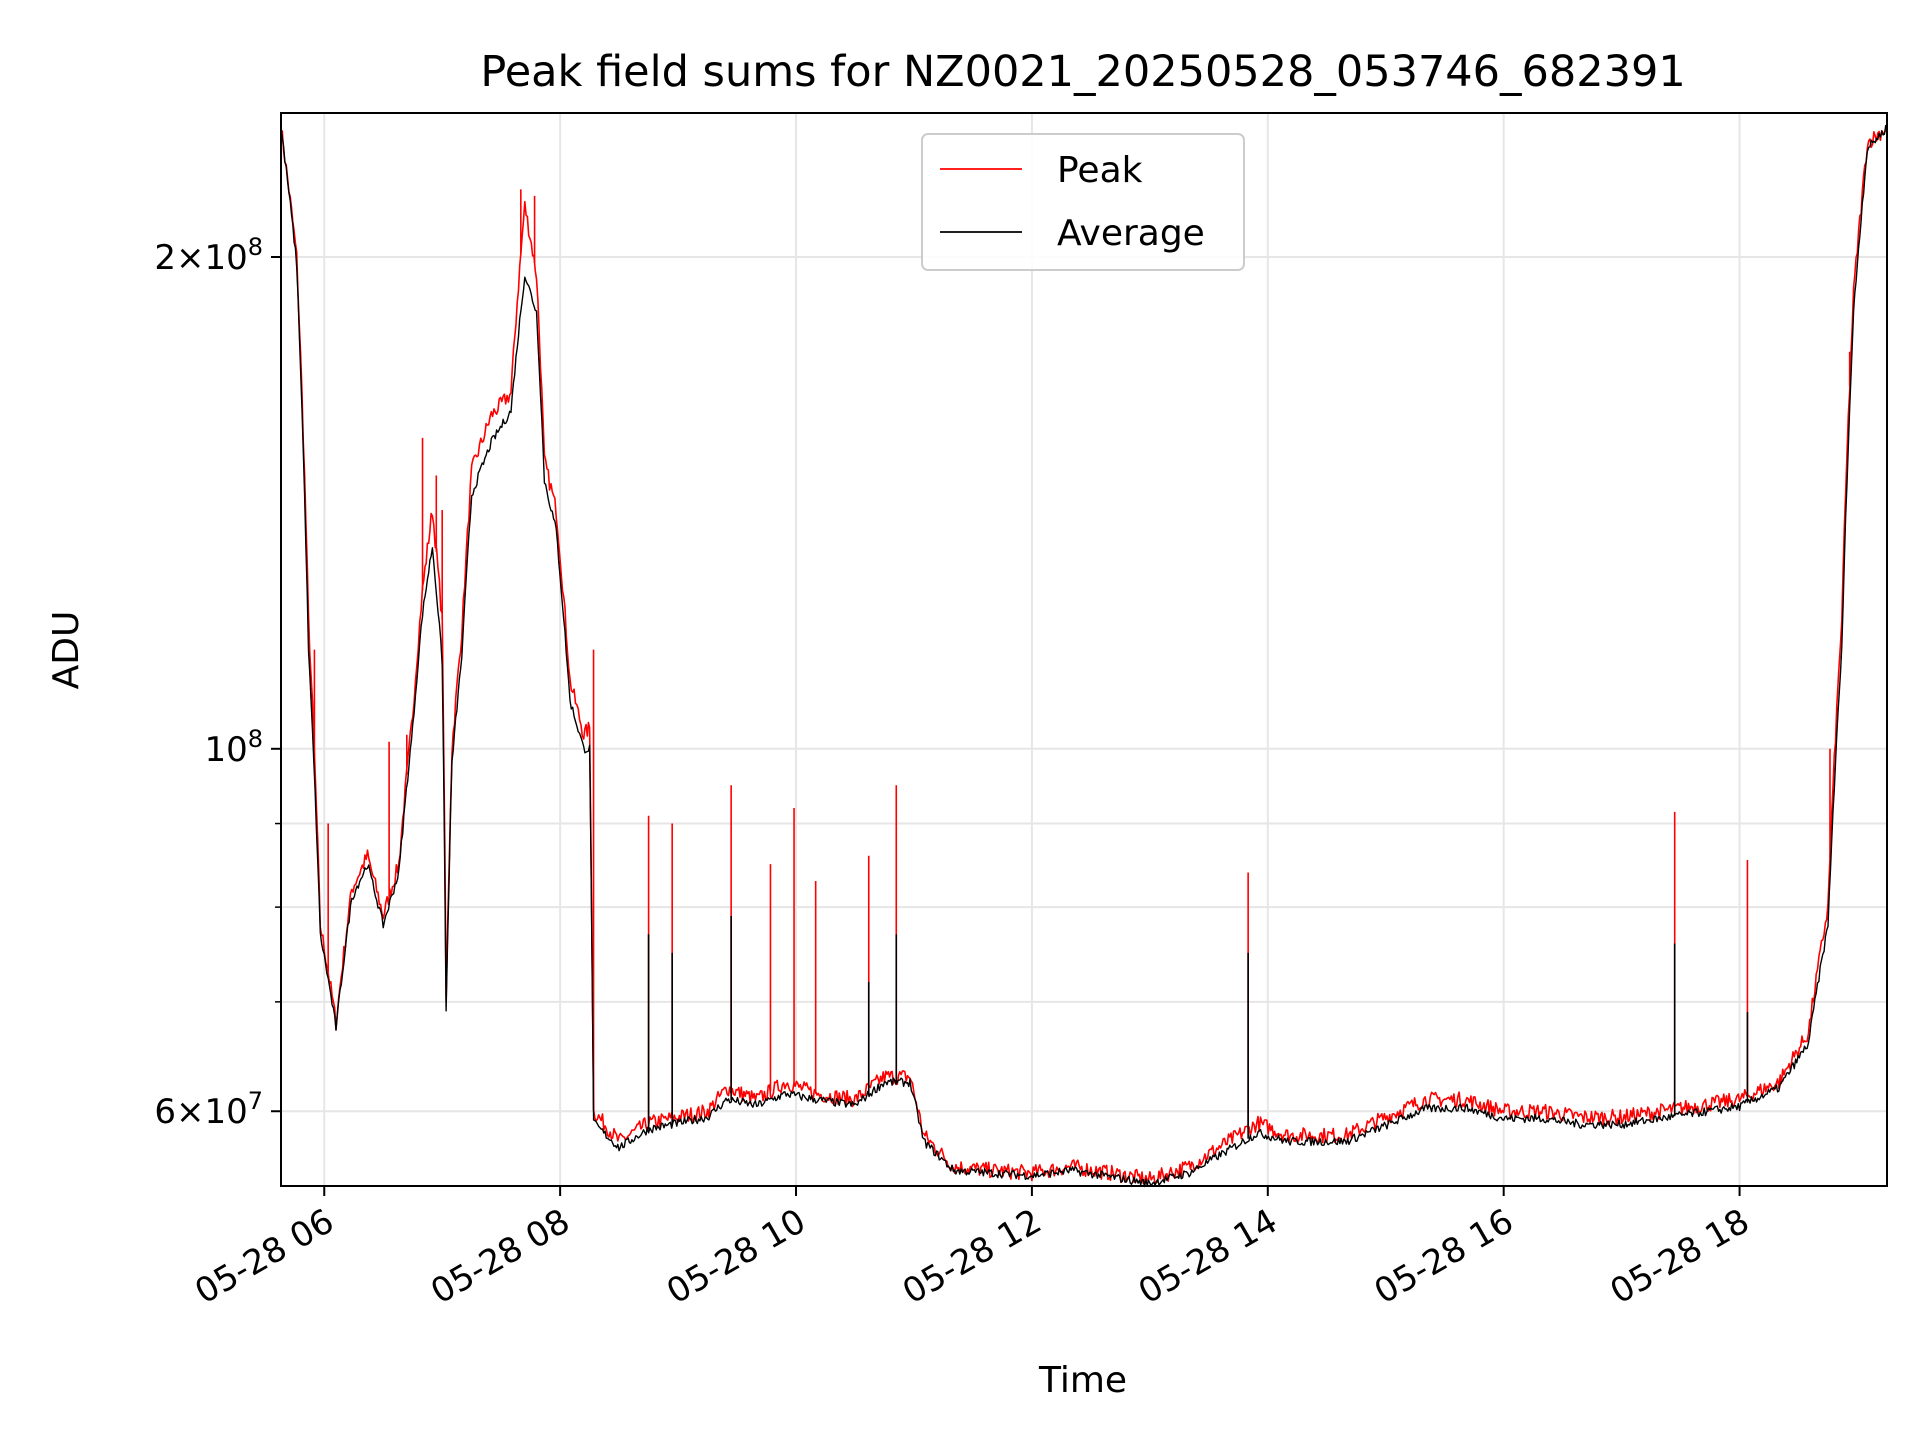 Image resolution: width=1920 pixels, height=1440 pixels. What do you see at coordinates (233, 747) in the screenshot?
I see `y-tick-label: 108` at bounding box center [233, 747].